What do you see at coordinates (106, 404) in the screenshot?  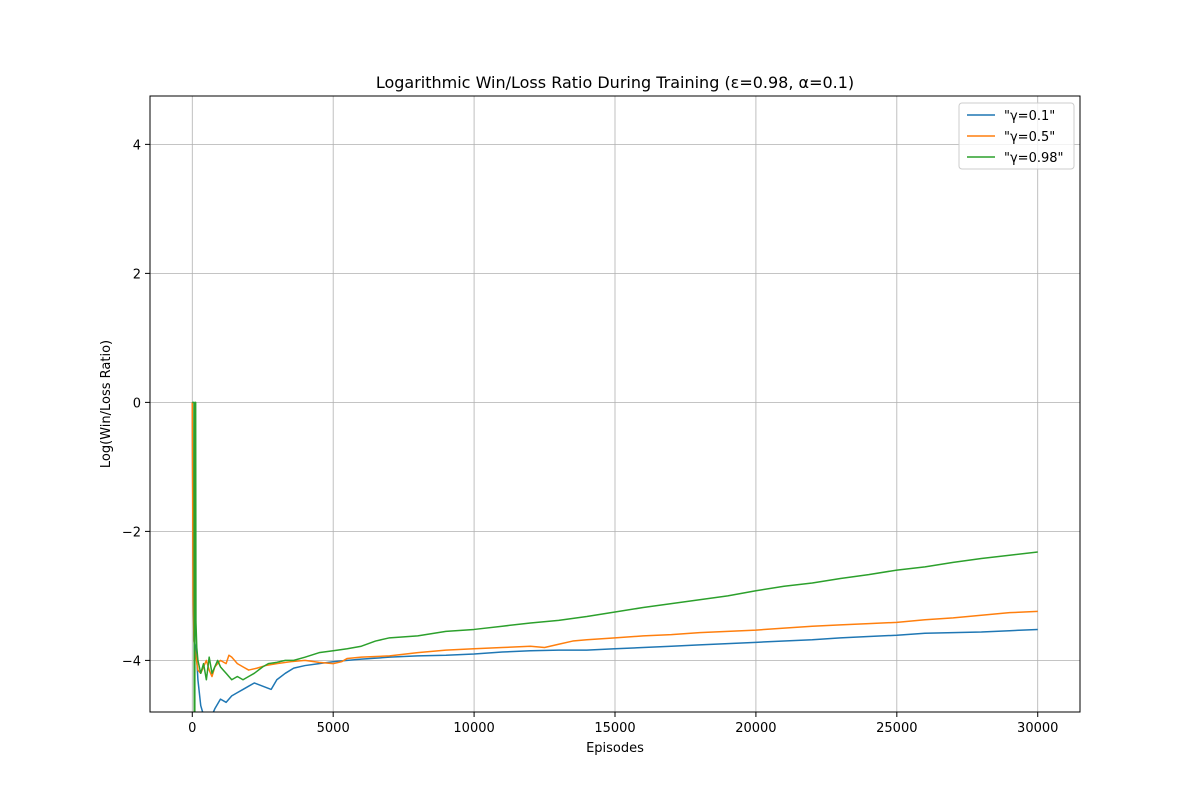 I see `y-axis-label: Log(Win/Loss Ratio)` at bounding box center [106, 404].